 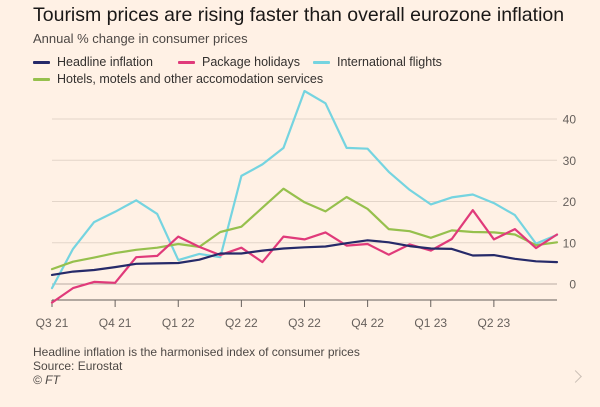 I want to click on legend-item-international-flights: International flights, so click(x=377, y=62).